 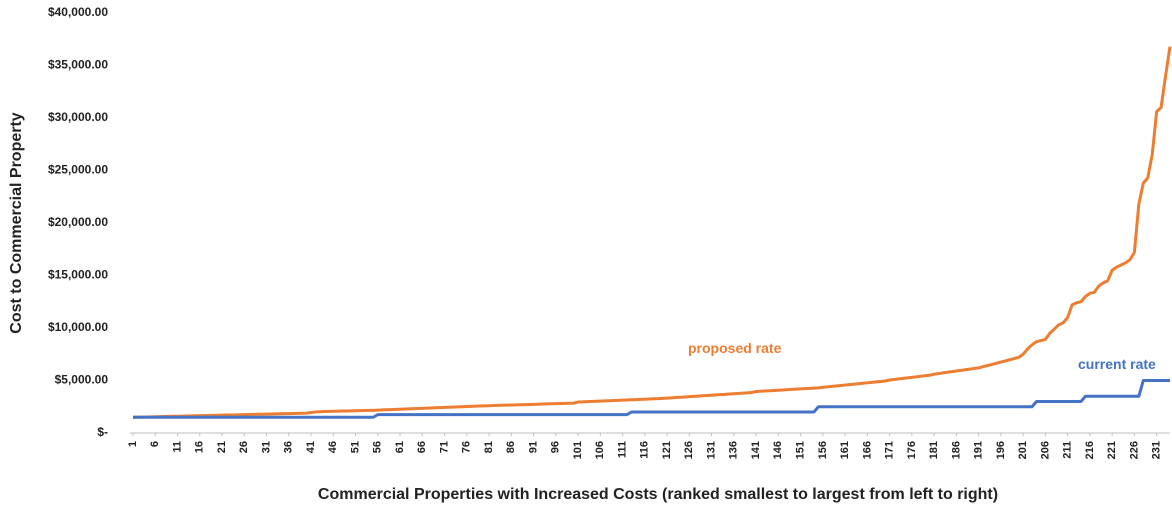 I want to click on x-tick-label: 81, so click(x=489, y=447).